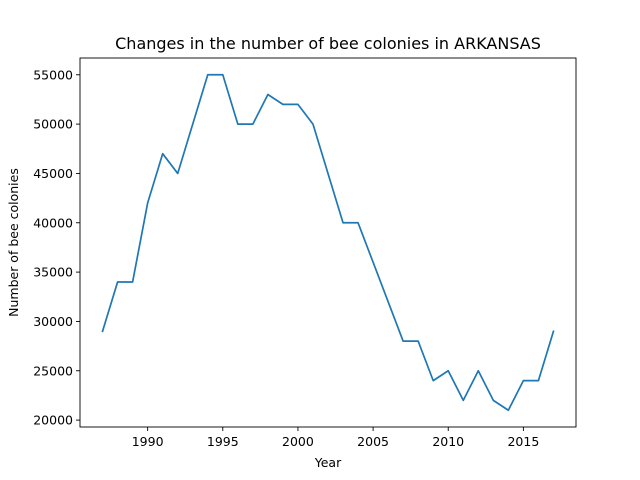 The image size is (640, 480). Describe the element at coordinates (53, 74) in the screenshot. I see `y-tick-label: 55000` at that location.